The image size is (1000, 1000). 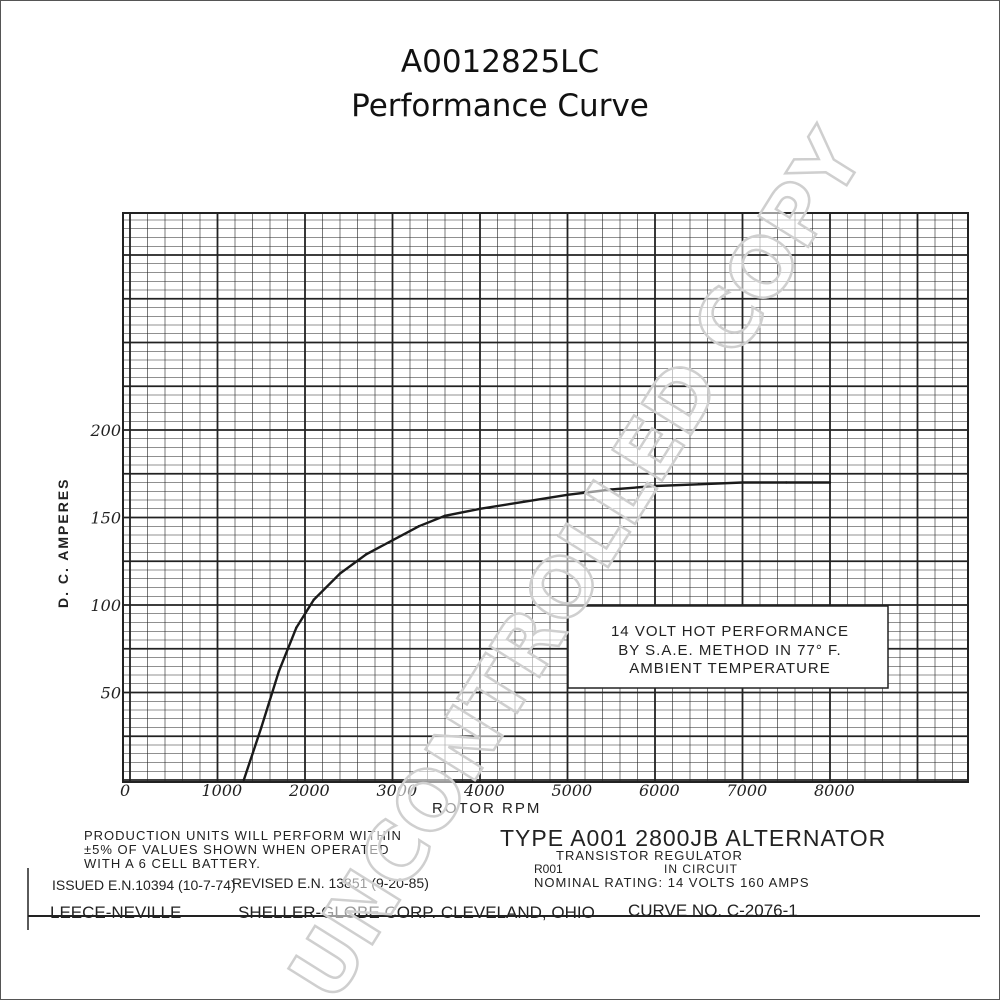 I want to click on x-tick-label: 6000, so click(x=659, y=790).